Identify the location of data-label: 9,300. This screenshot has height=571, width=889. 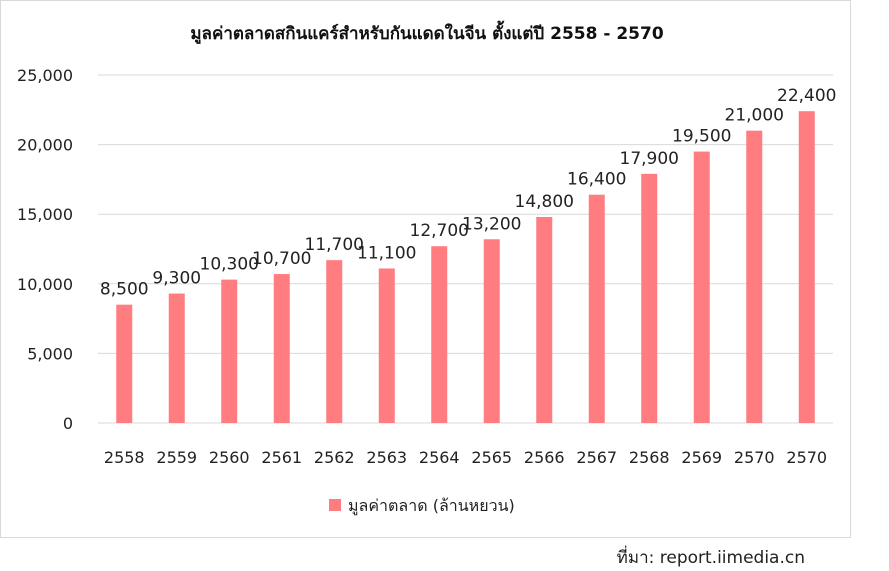
(176, 279).